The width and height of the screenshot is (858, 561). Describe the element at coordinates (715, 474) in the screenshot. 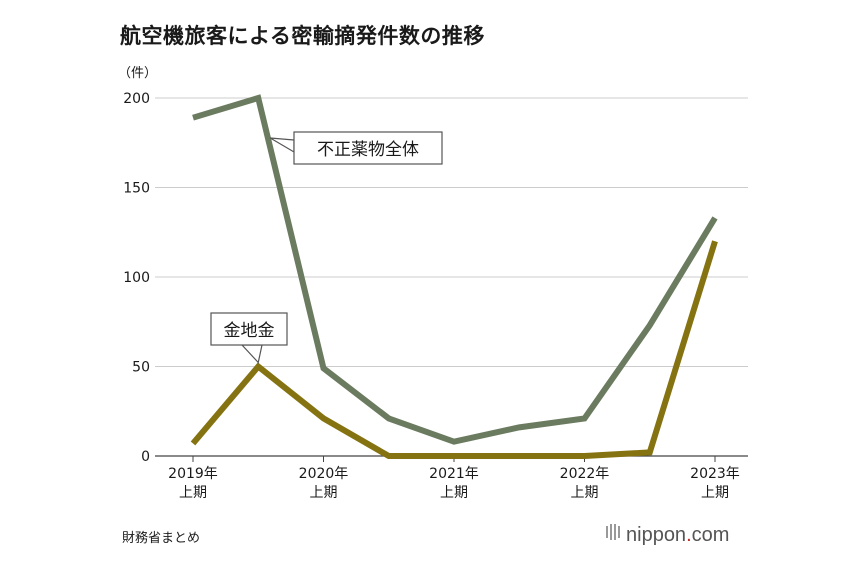

I see `x-tick-label-year: 2023年` at that location.